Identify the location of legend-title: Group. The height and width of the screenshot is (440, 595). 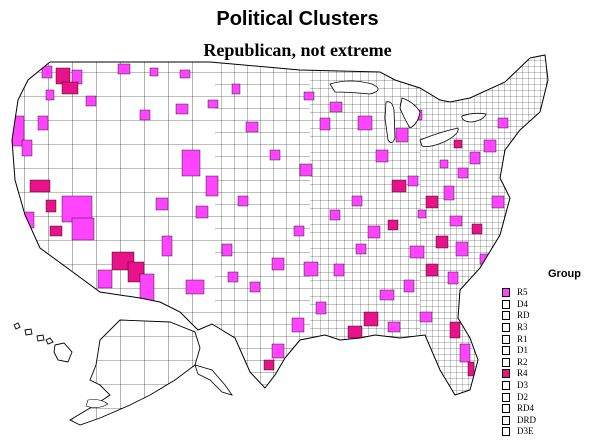
(564, 274).